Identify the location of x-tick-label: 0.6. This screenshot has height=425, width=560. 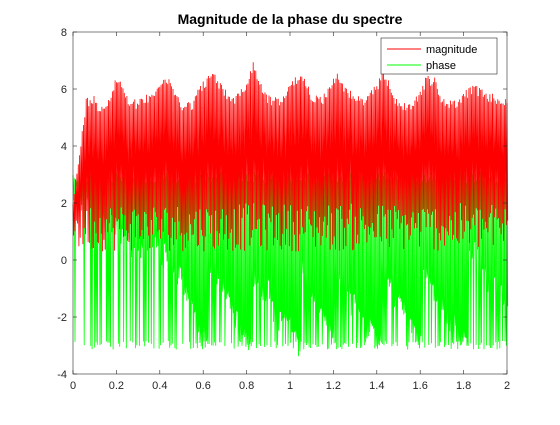
(203, 386).